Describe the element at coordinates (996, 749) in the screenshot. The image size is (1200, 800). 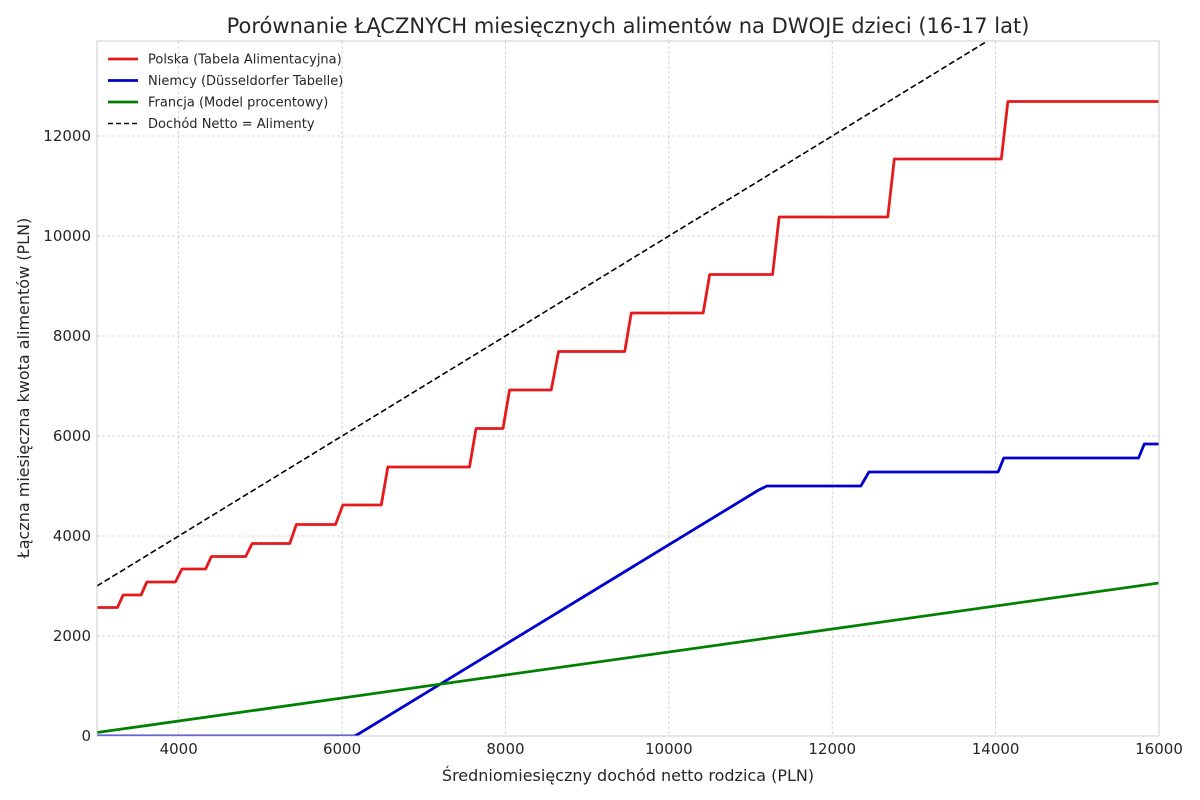
I see `x-tick-label: 14000` at that location.